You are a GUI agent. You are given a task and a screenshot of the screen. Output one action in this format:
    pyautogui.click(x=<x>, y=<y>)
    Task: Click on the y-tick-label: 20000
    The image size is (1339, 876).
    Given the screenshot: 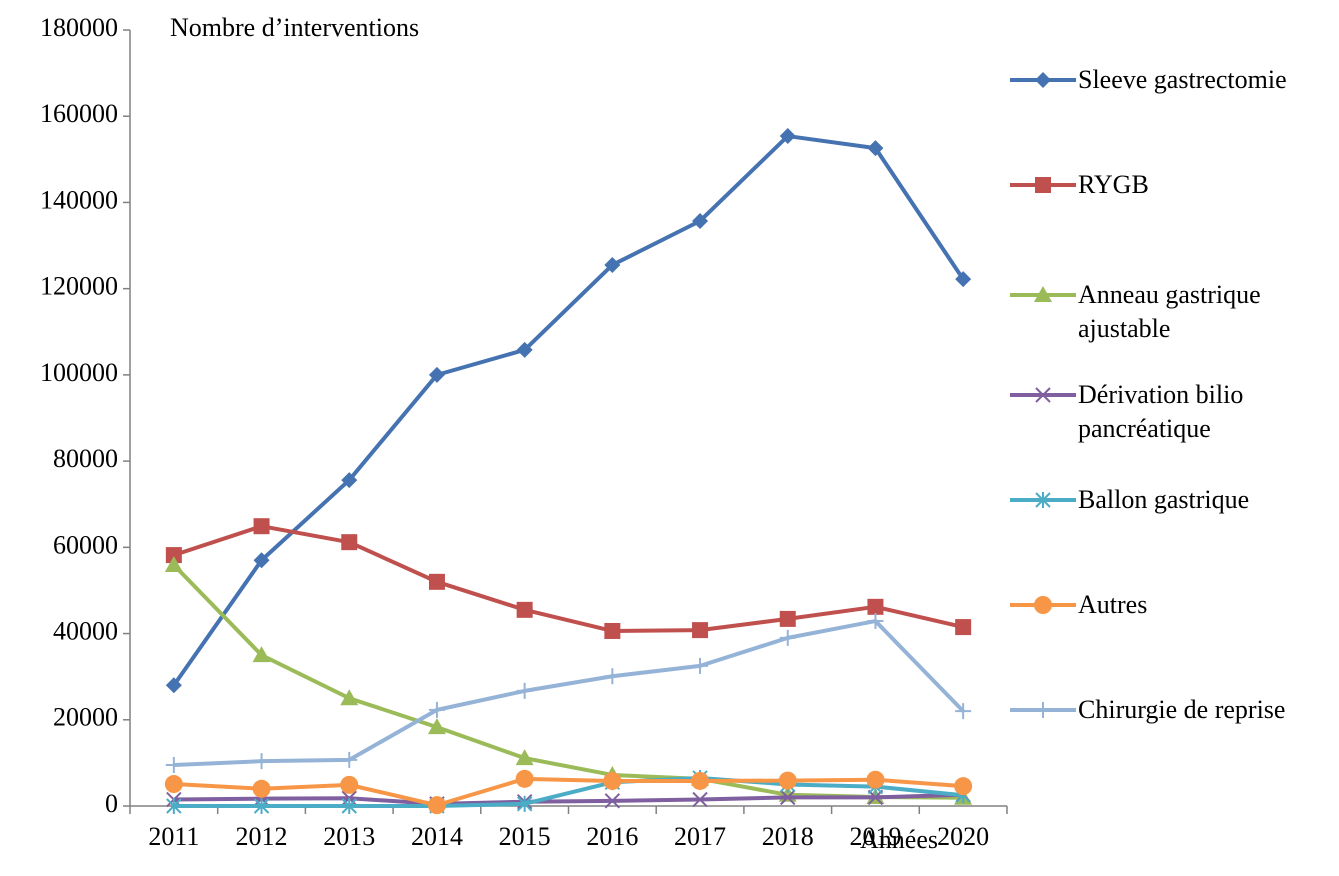 What is the action you would take?
    pyautogui.click(x=85, y=717)
    